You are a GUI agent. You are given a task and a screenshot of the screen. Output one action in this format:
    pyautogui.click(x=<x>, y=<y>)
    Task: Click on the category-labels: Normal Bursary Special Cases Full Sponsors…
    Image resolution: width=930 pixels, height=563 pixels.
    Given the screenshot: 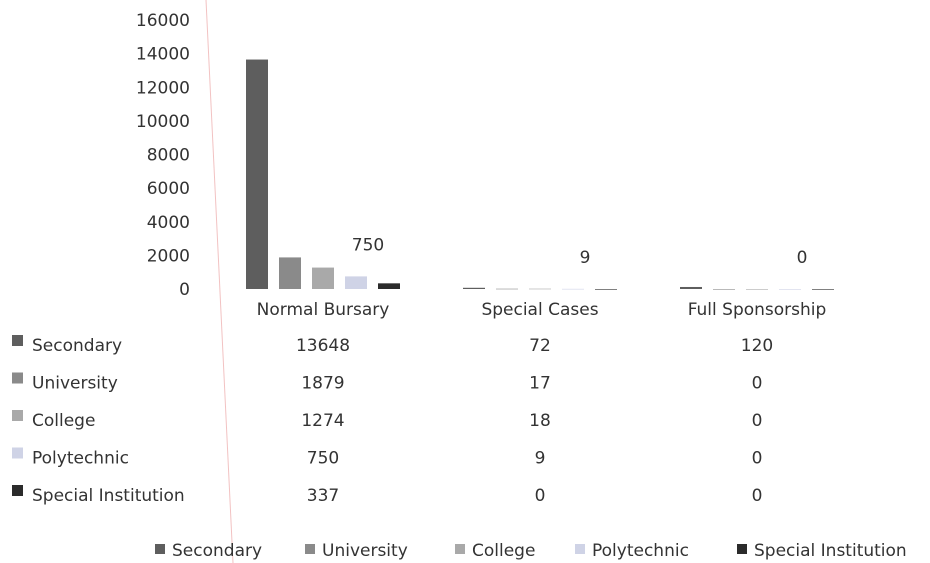 What is the action you would take?
    pyautogui.click(x=542, y=310)
    